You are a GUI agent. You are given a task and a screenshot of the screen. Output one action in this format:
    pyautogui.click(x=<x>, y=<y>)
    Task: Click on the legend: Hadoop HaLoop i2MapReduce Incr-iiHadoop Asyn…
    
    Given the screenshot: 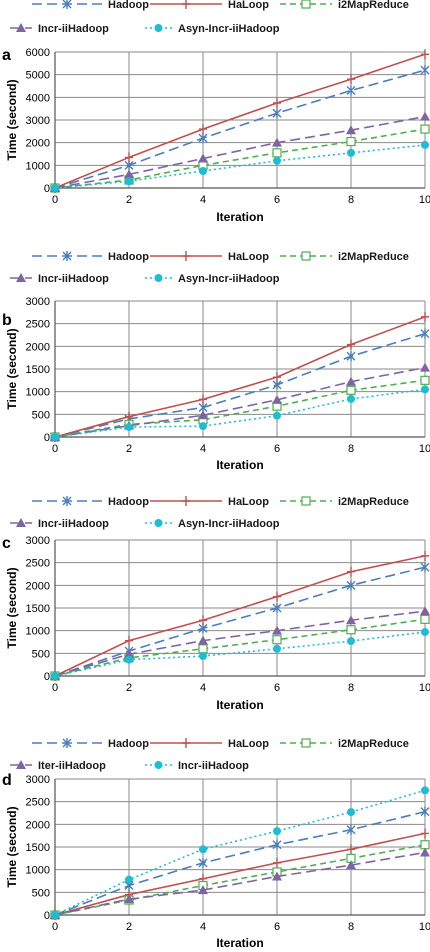 What is the action you would take?
    pyautogui.click(x=209, y=513)
    